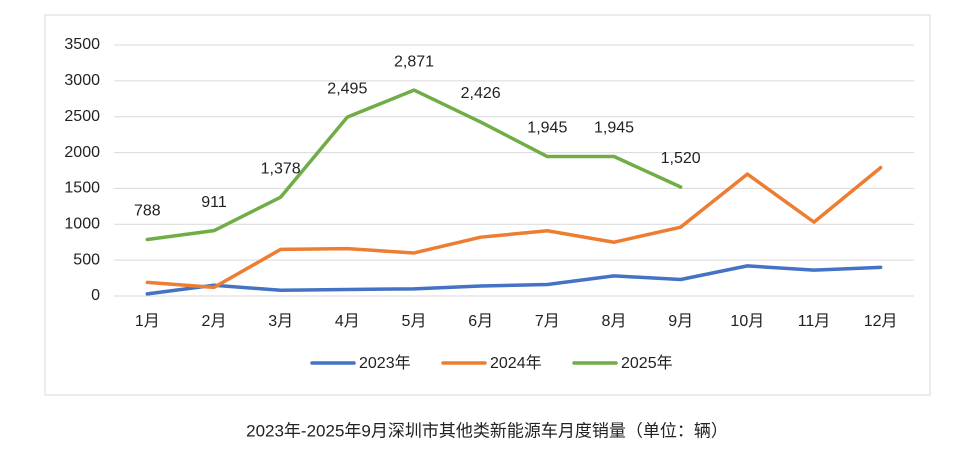 Image resolution: width=975 pixels, height=449 pixels. Describe the element at coordinates (95, 295) in the screenshot. I see `y-tick-label: 0` at that location.